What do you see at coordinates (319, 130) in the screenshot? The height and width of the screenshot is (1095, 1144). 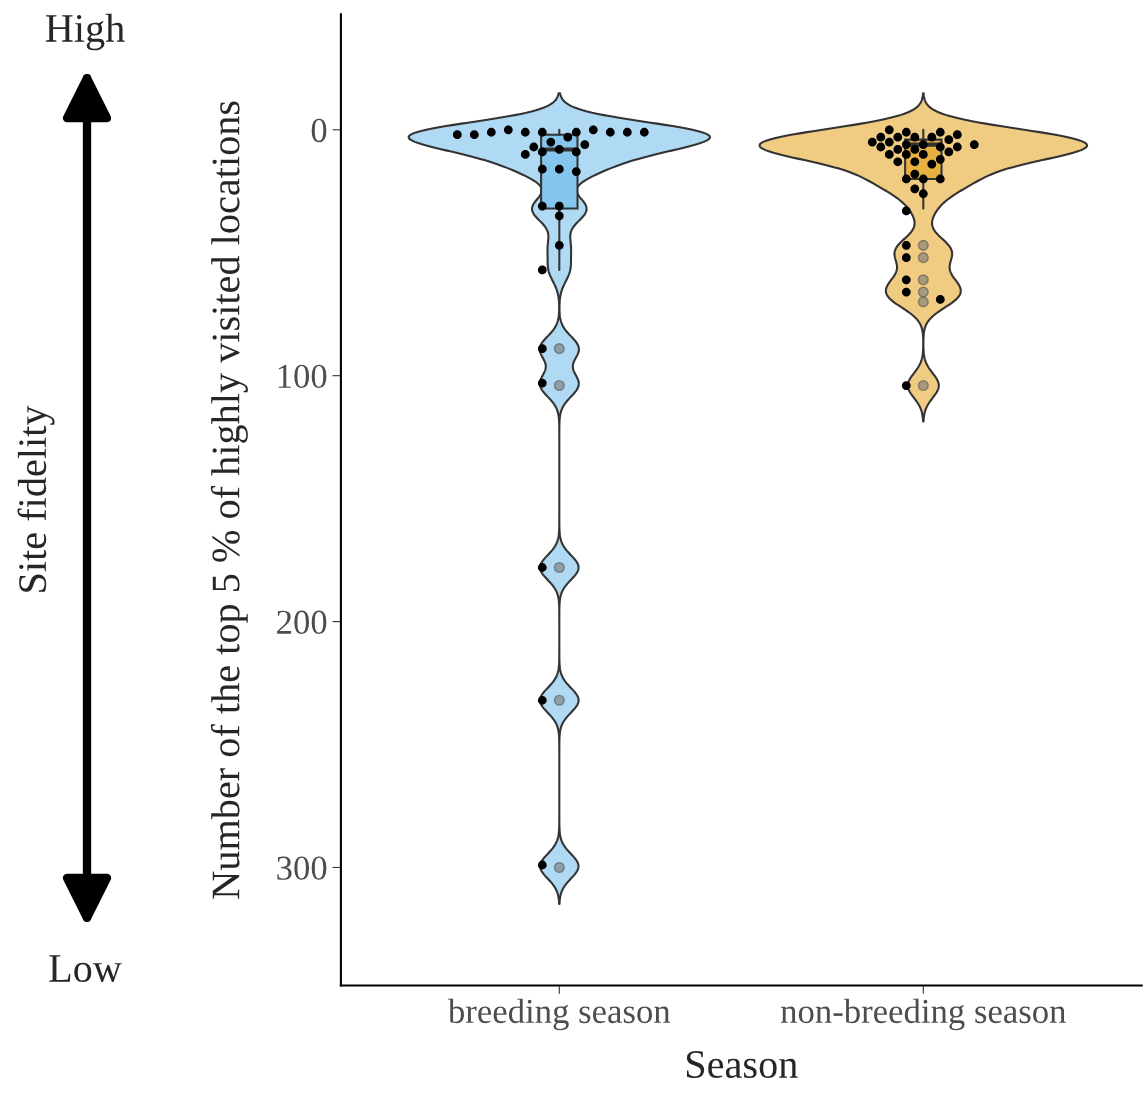 I see `y-tick-label: 0` at bounding box center [319, 130].